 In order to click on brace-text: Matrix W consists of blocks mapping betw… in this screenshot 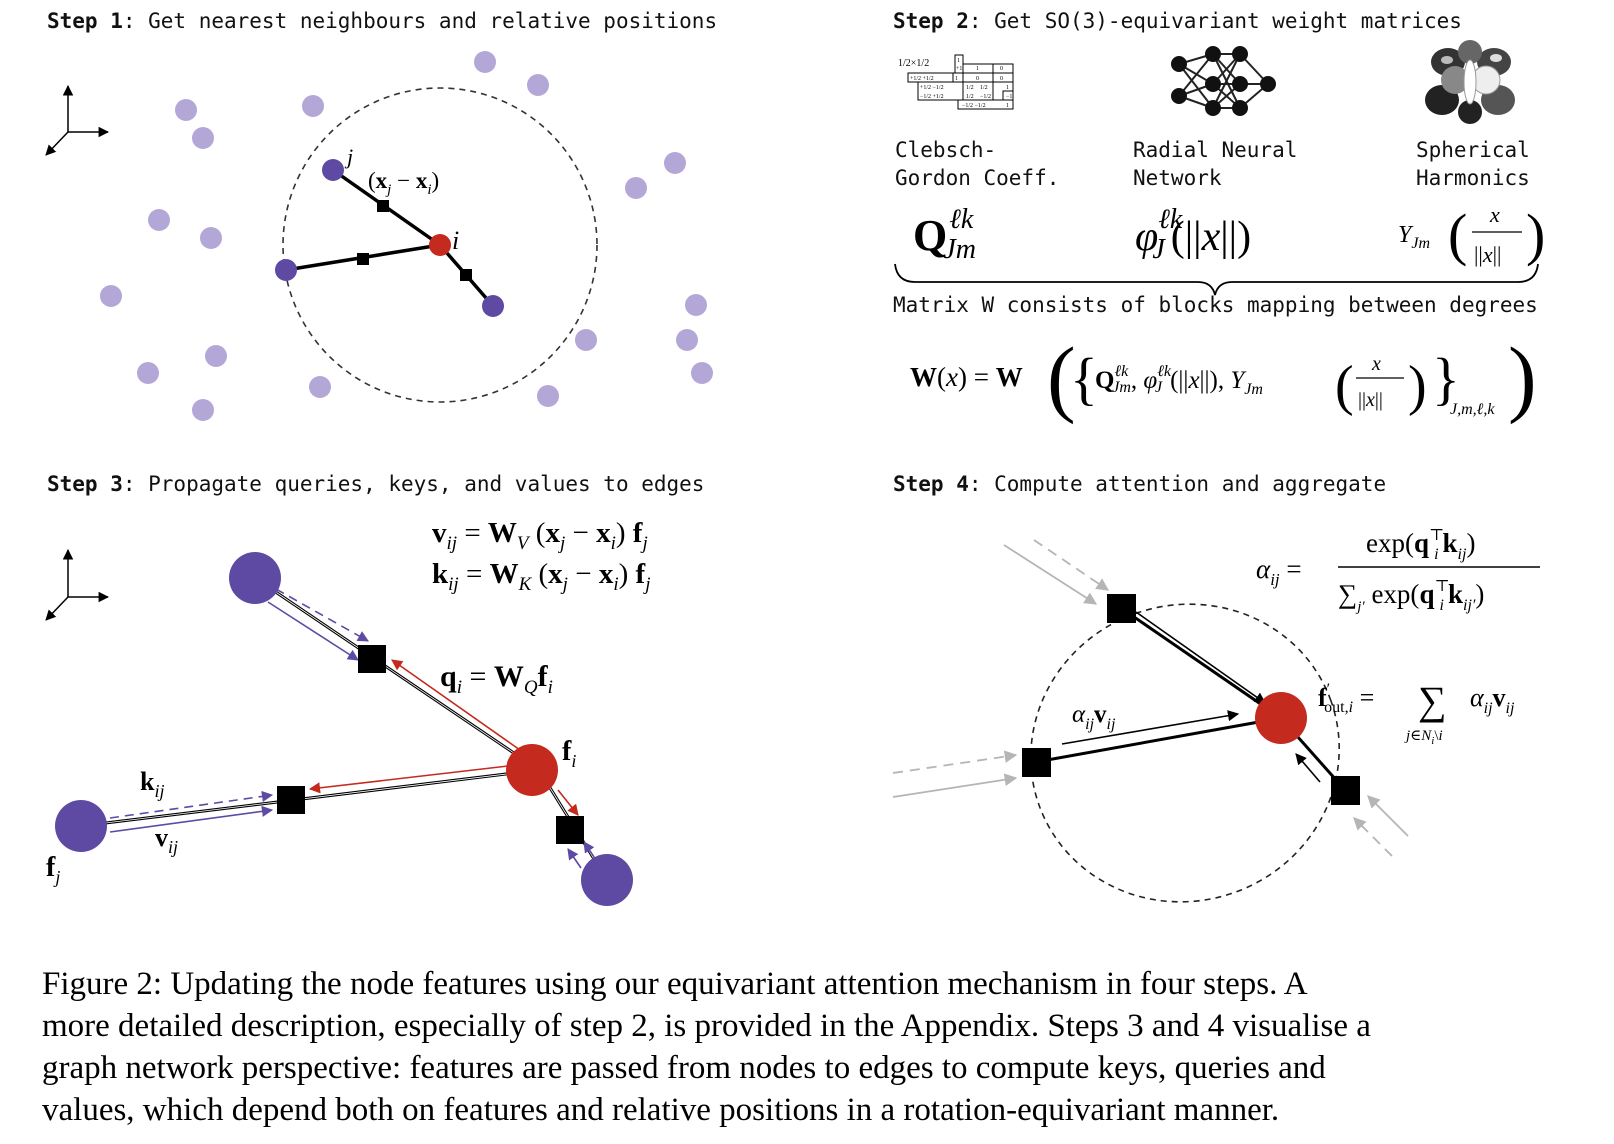, I will do `click(1215, 305)`.